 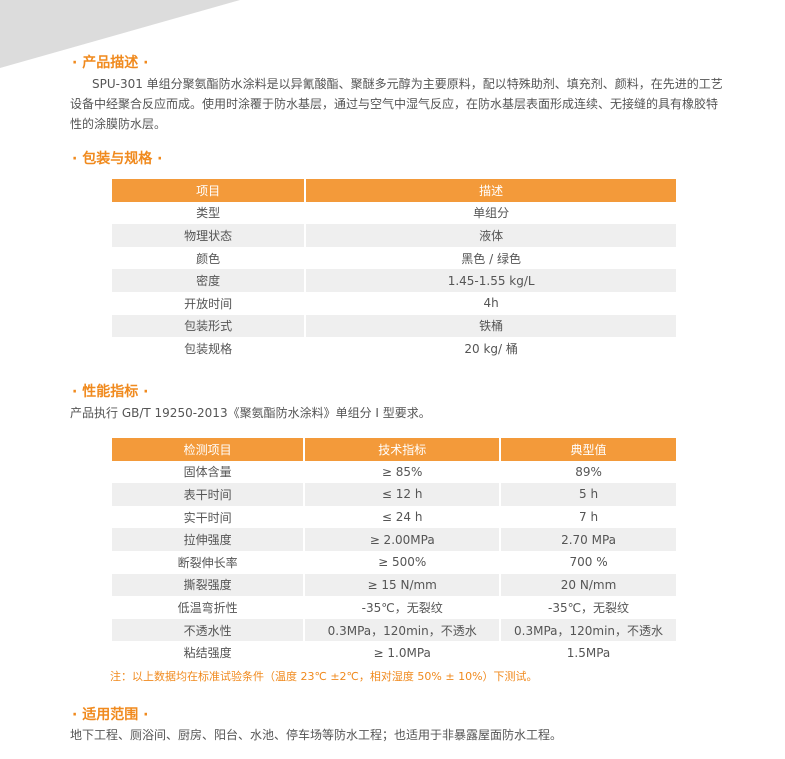 What do you see at coordinates (490, 326) in the screenshot?
I see `table-cell: 铁桶` at bounding box center [490, 326].